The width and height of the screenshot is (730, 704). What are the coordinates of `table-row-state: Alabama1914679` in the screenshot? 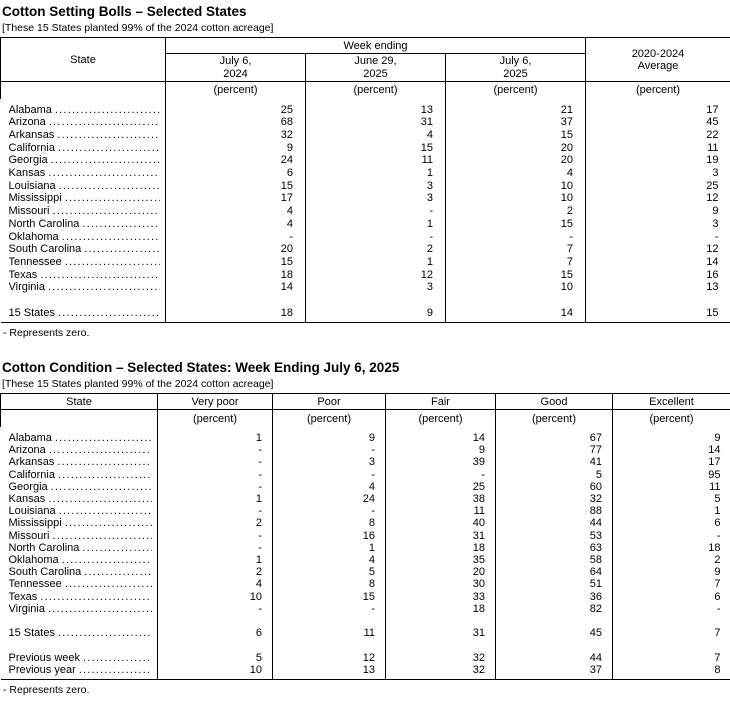 It's located at (365, 435).